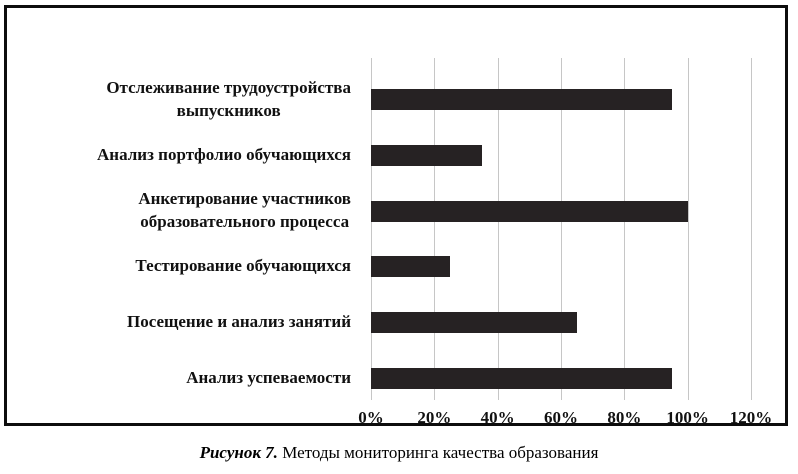 The image size is (798, 474). What do you see at coordinates (561, 417) in the screenshot?
I see `x-tick-label: 60%` at bounding box center [561, 417].